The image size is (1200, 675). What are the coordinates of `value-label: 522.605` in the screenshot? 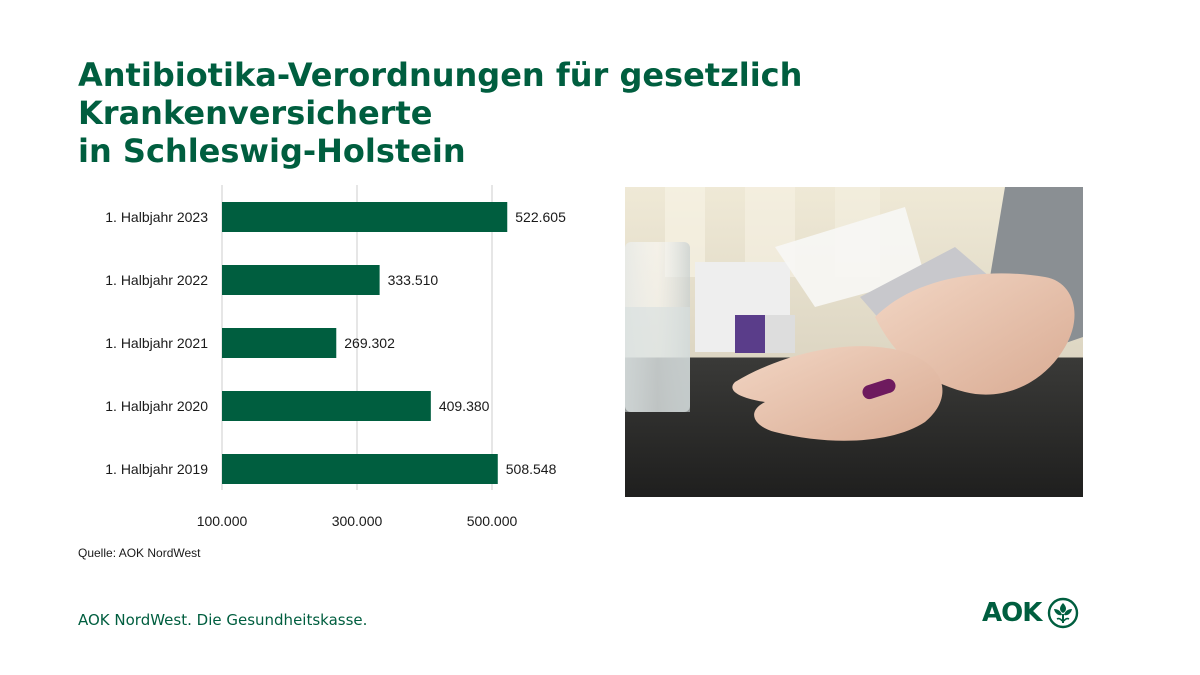 It's located at (540, 217).